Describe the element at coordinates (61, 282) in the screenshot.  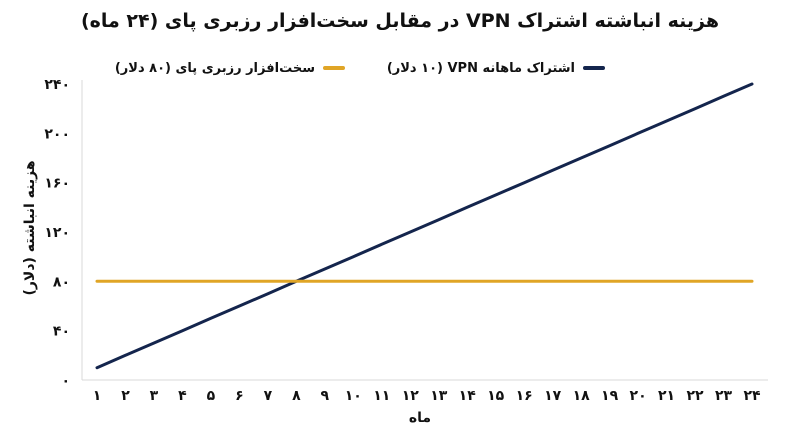
I see `y-tick-label: ۸۰` at that location.